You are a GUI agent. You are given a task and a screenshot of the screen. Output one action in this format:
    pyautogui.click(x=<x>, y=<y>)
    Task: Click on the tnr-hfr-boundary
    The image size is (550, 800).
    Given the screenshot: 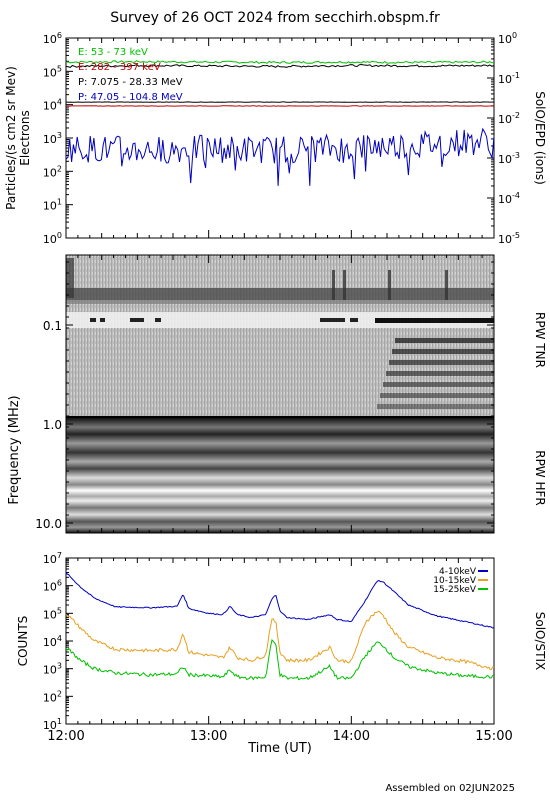 What is the action you would take?
    pyautogui.click(x=280, y=417)
    